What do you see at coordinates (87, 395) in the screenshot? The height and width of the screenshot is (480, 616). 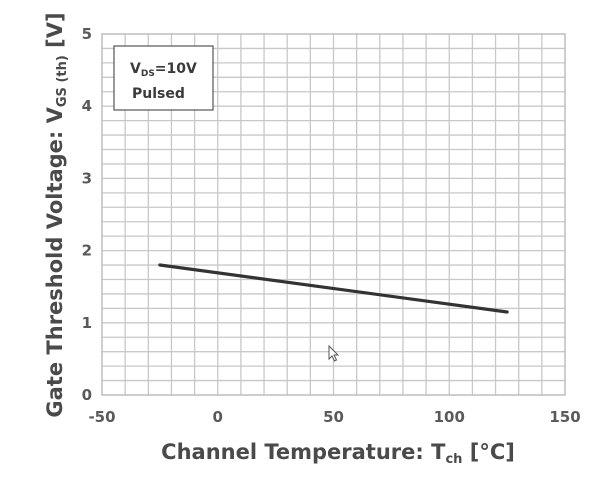 I see `y-tick-label: 0` at bounding box center [87, 395].